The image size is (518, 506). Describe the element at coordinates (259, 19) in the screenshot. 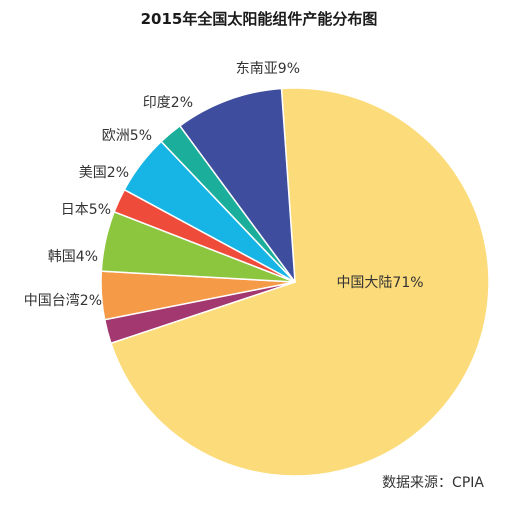

I see `chart-title: 2015年全国太阳能组件产能分布图` at that location.